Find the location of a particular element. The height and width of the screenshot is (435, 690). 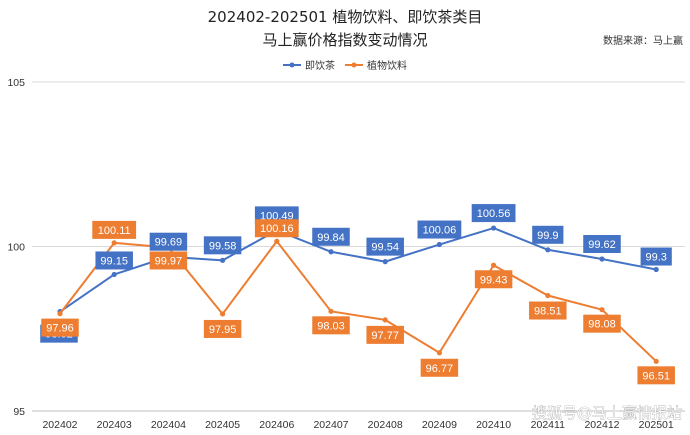

data-label: 99.54 is located at coordinates (385, 248).